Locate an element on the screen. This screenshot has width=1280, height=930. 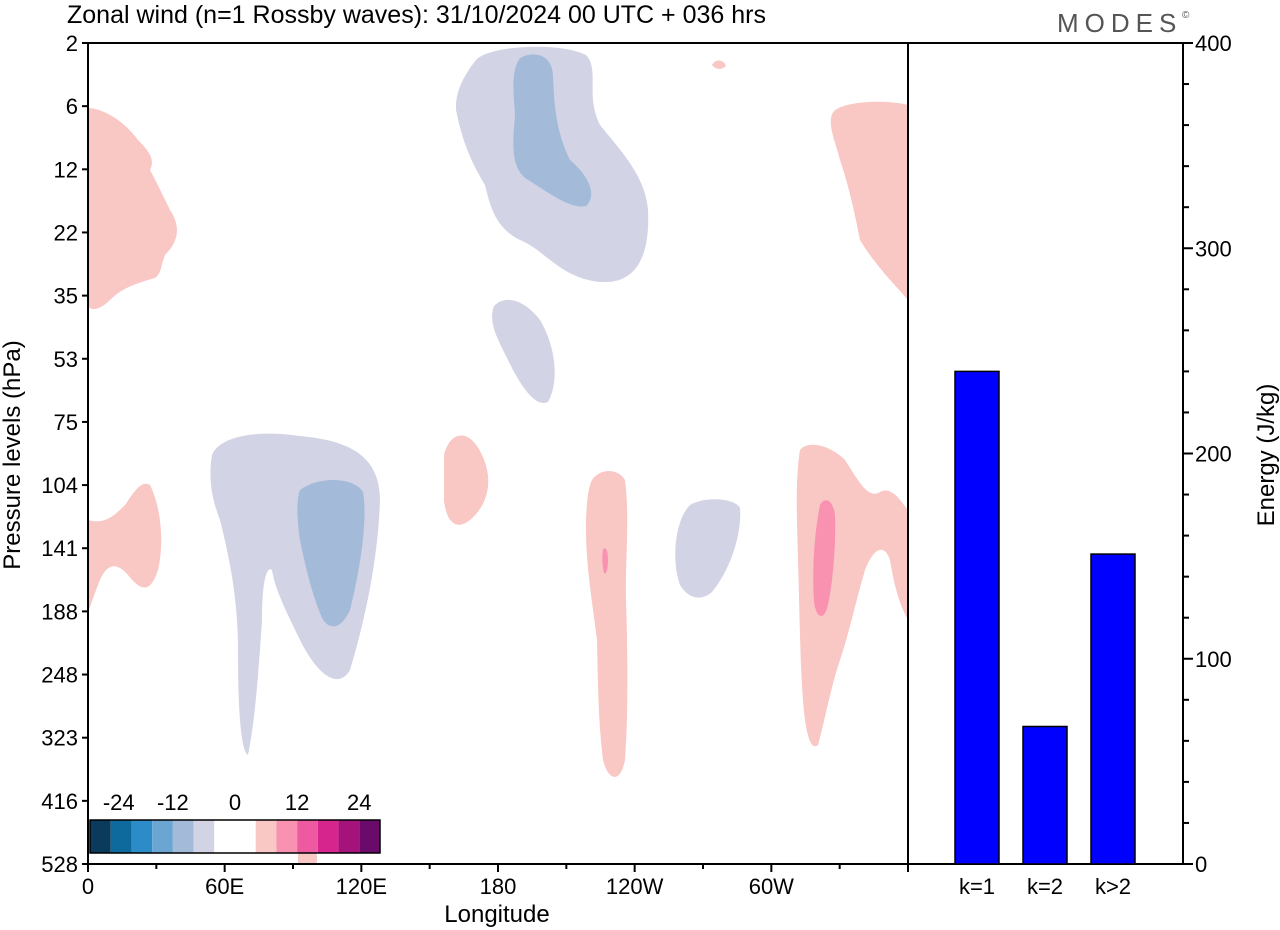
pressure-tick-label: 248 is located at coordinates (59, 675).